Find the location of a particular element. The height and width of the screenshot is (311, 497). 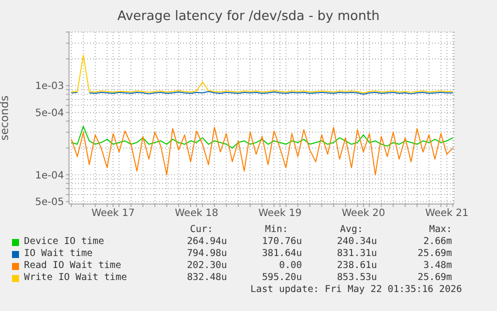

text: 240.34u is located at coordinates (357, 242).